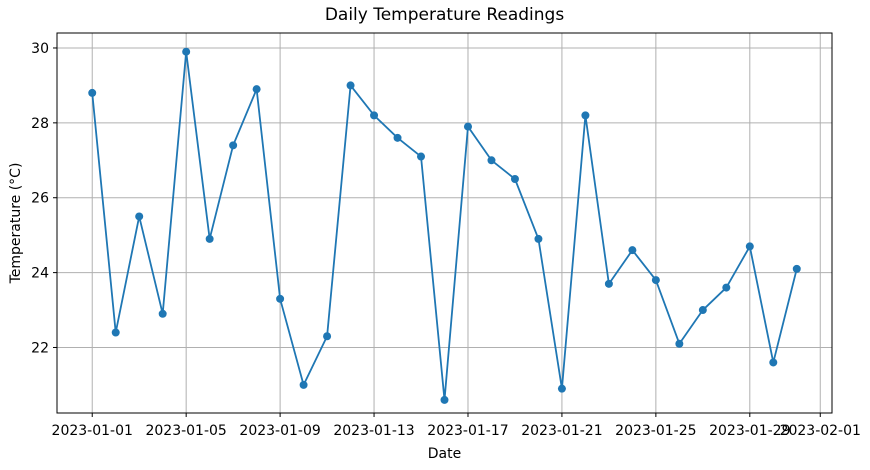 Image resolution: width=870 pixels, height=470 pixels. Describe the element at coordinates (467, 431) in the screenshot. I see `x-axis-tick-label: 2023-01-17` at that location.